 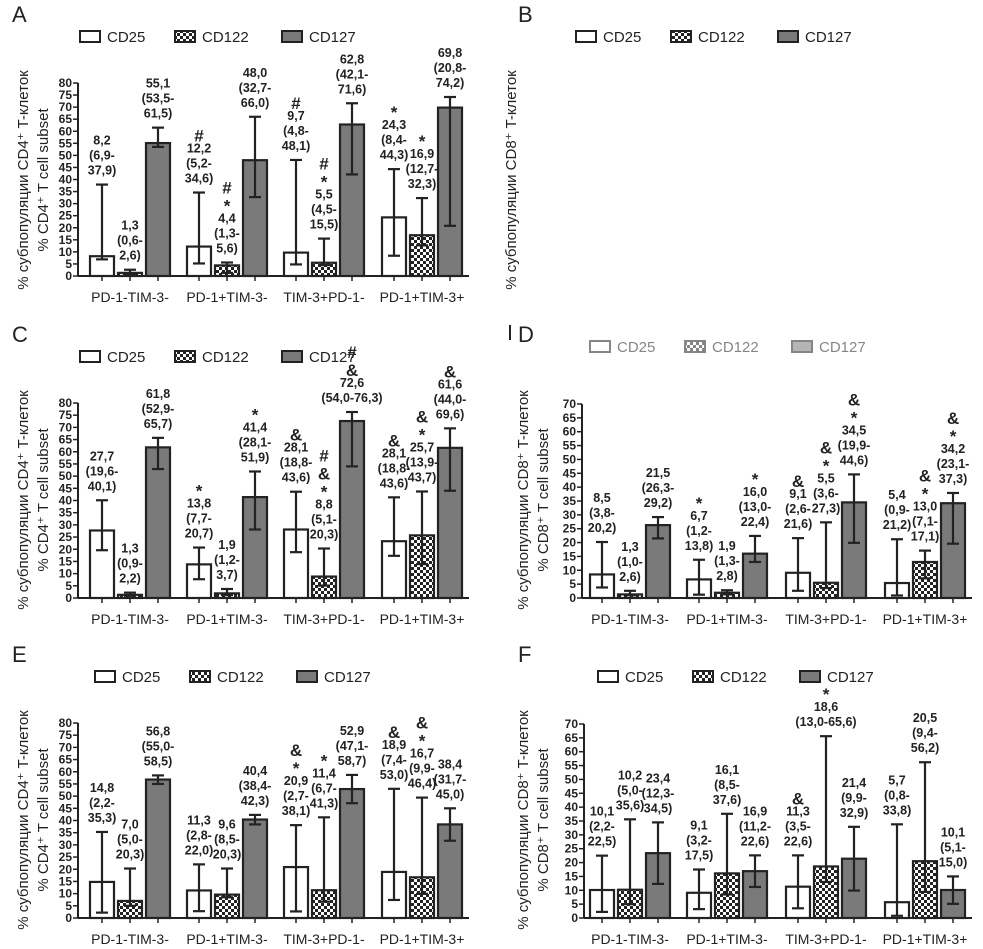 I want to click on legend-item-cd25: CD25, so click(x=112, y=37).